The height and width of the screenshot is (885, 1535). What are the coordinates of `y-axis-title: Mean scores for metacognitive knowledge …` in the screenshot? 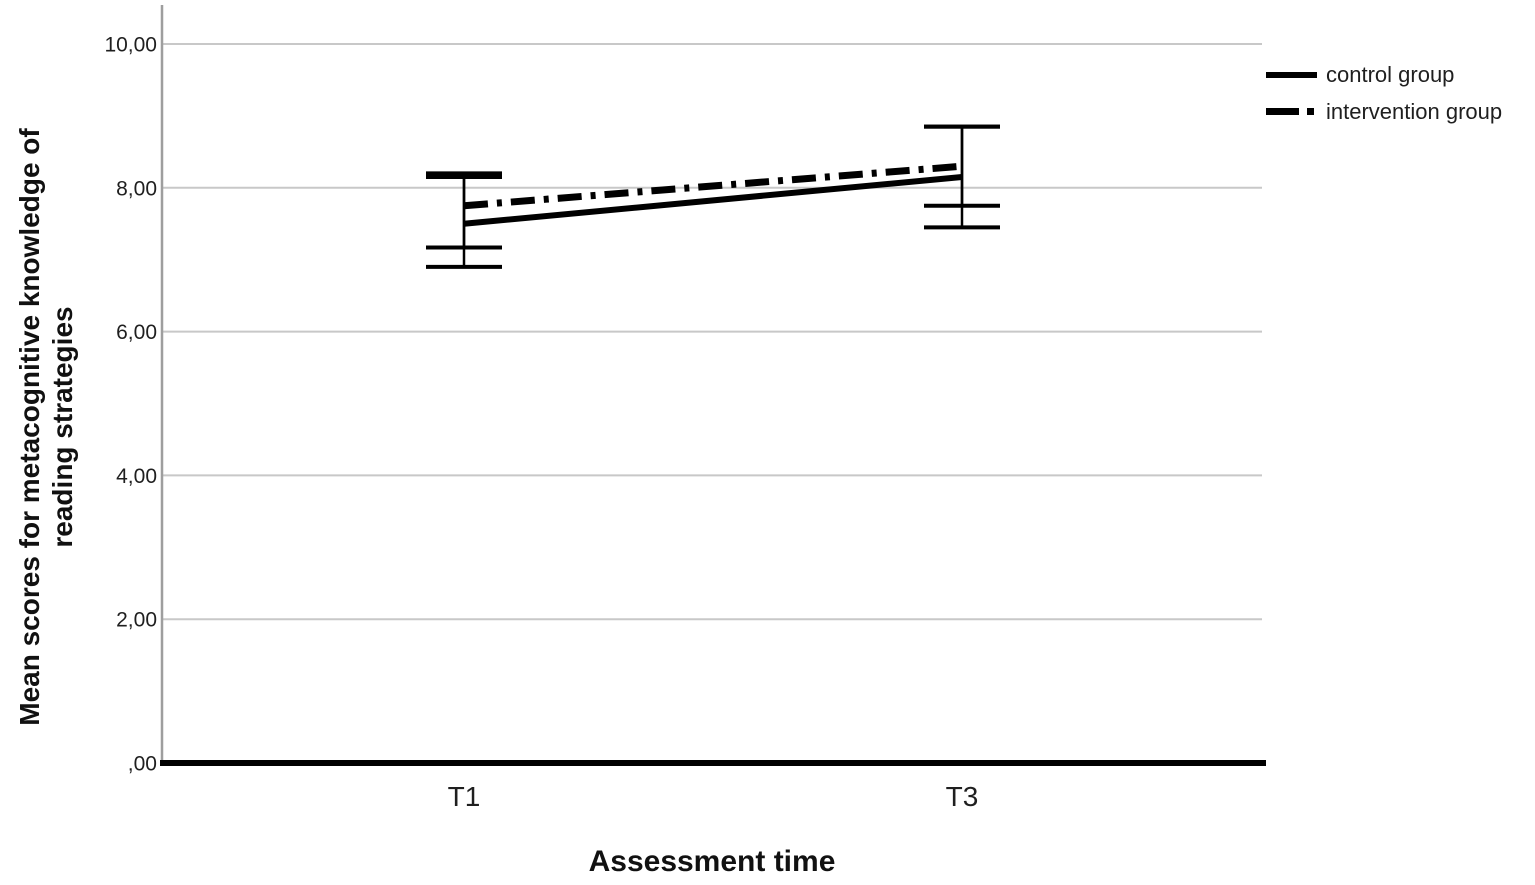 It's located at (46, 427).